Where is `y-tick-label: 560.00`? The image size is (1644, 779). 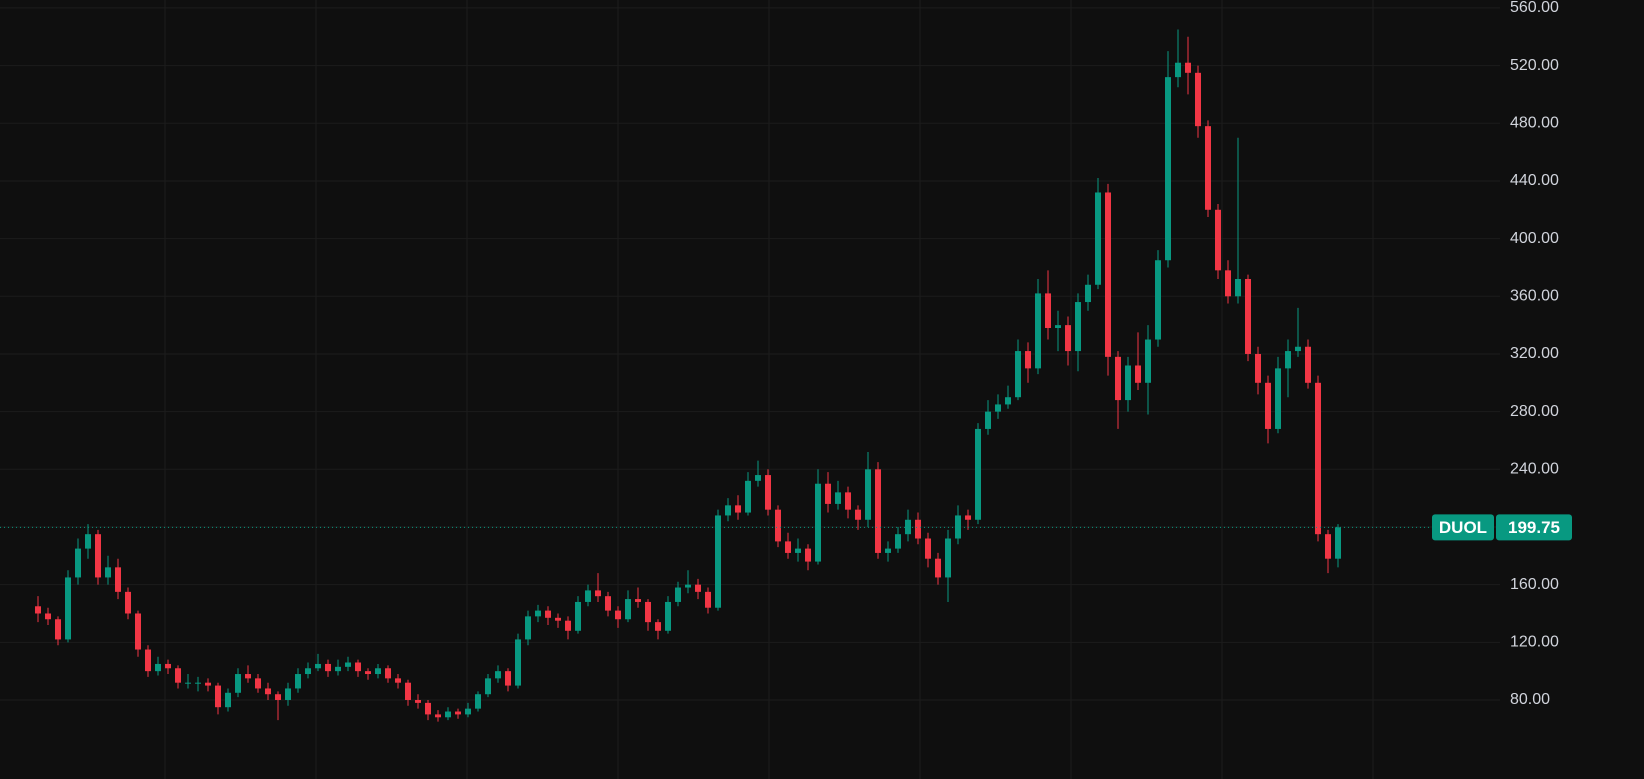
y-tick-label: 560.00 is located at coordinates (1534, 8).